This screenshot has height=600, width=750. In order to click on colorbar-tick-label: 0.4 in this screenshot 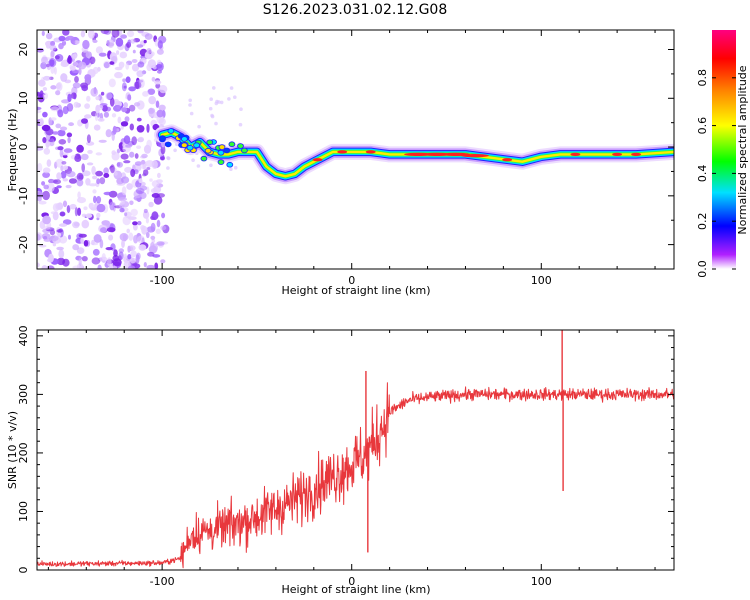, I will do `click(702, 174)`.